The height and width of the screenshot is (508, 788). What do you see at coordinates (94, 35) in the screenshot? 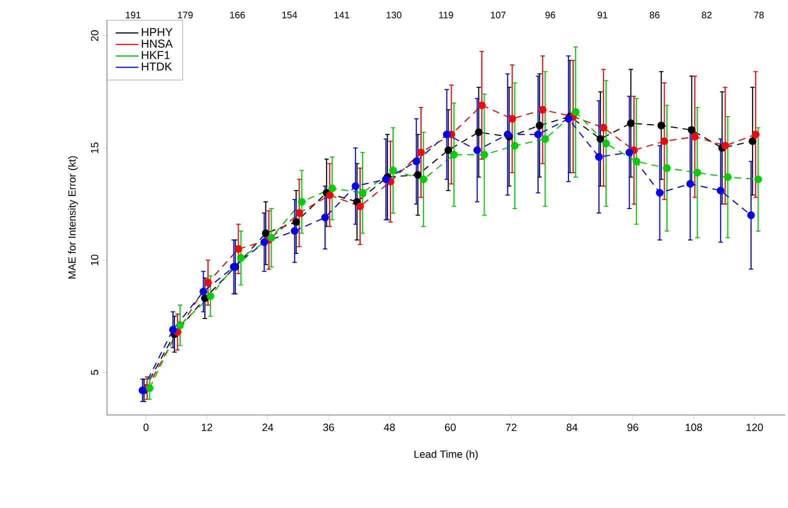
I see `y-tick-label: 20` at bounding box center [94, 35].